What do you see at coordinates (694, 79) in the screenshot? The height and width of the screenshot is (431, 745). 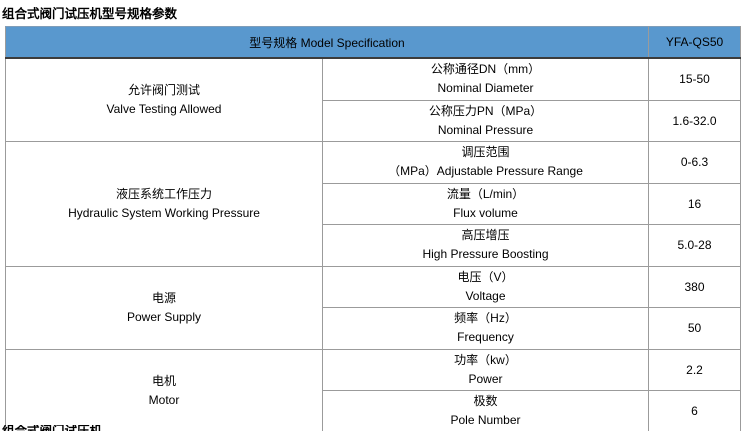 I see `value-cell: 15-50` at bounding box center [694, 79].